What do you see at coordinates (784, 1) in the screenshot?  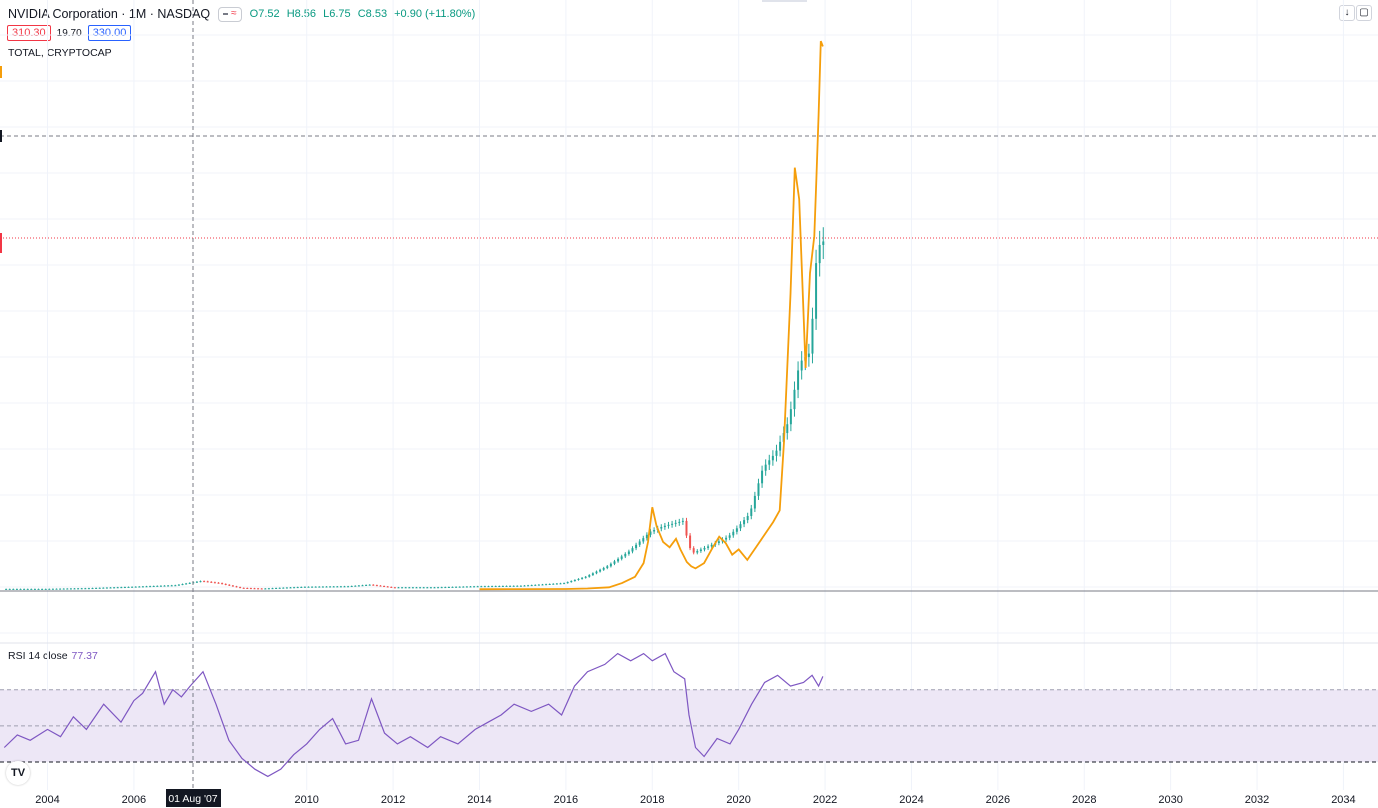 I see `top-tab-handle` at bounding box center [784, 1].